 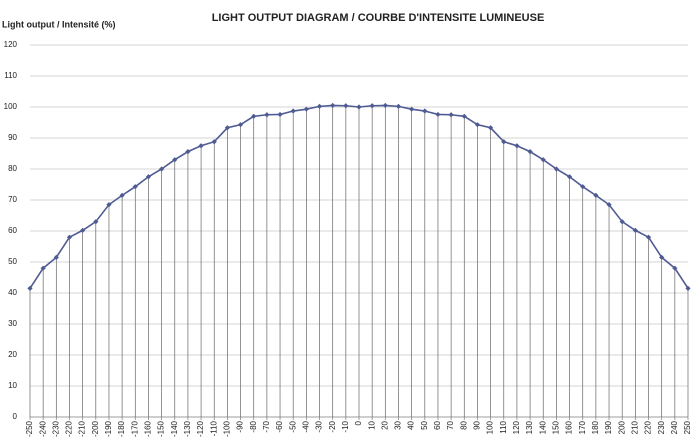 What do you see at coordinates (12, 354) in the screenshot?
I see `y-tick-label: 20` at bounding box center [12, 354].